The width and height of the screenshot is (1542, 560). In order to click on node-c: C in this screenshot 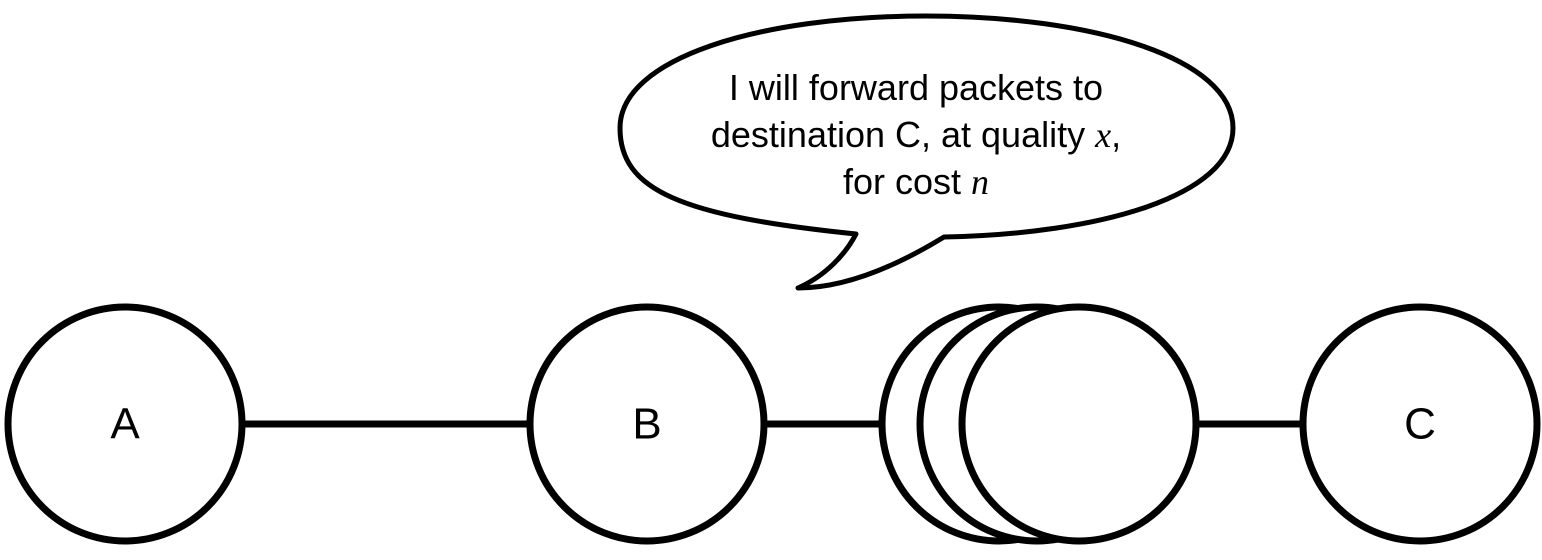, I will do `click(1420, 424)`.